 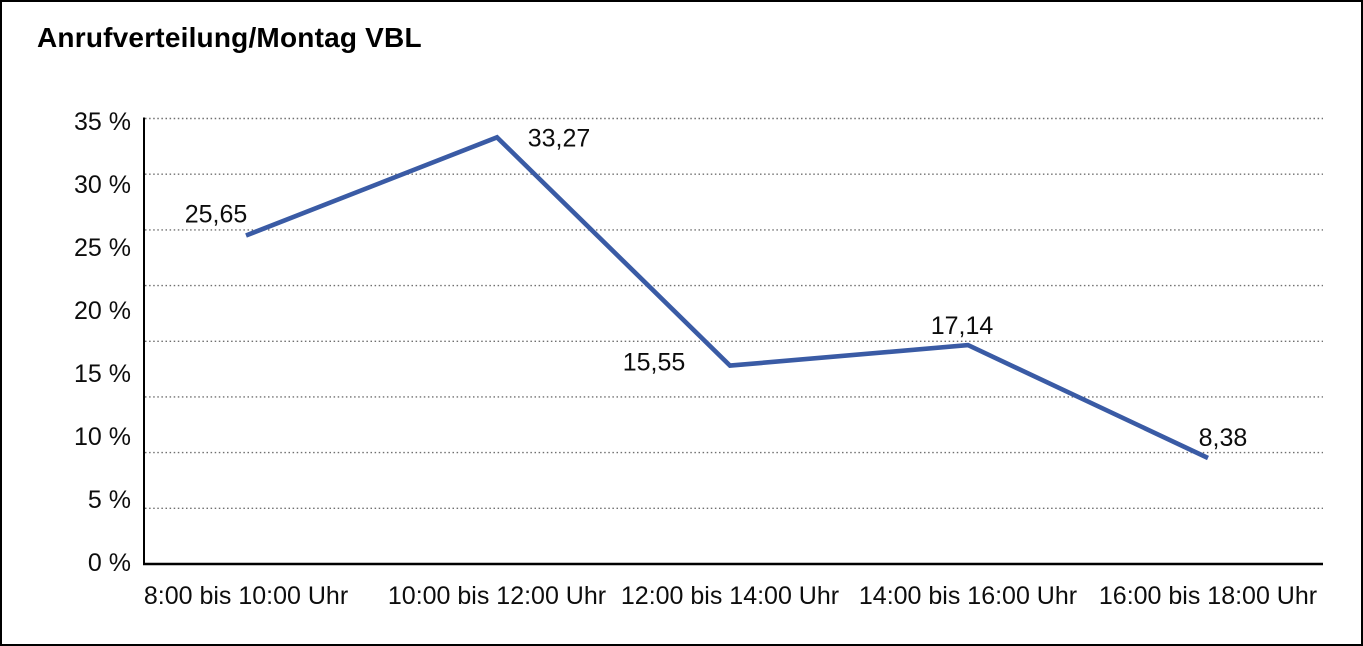 I want to click on value-label: 17,14, so click(x=962, y=326).